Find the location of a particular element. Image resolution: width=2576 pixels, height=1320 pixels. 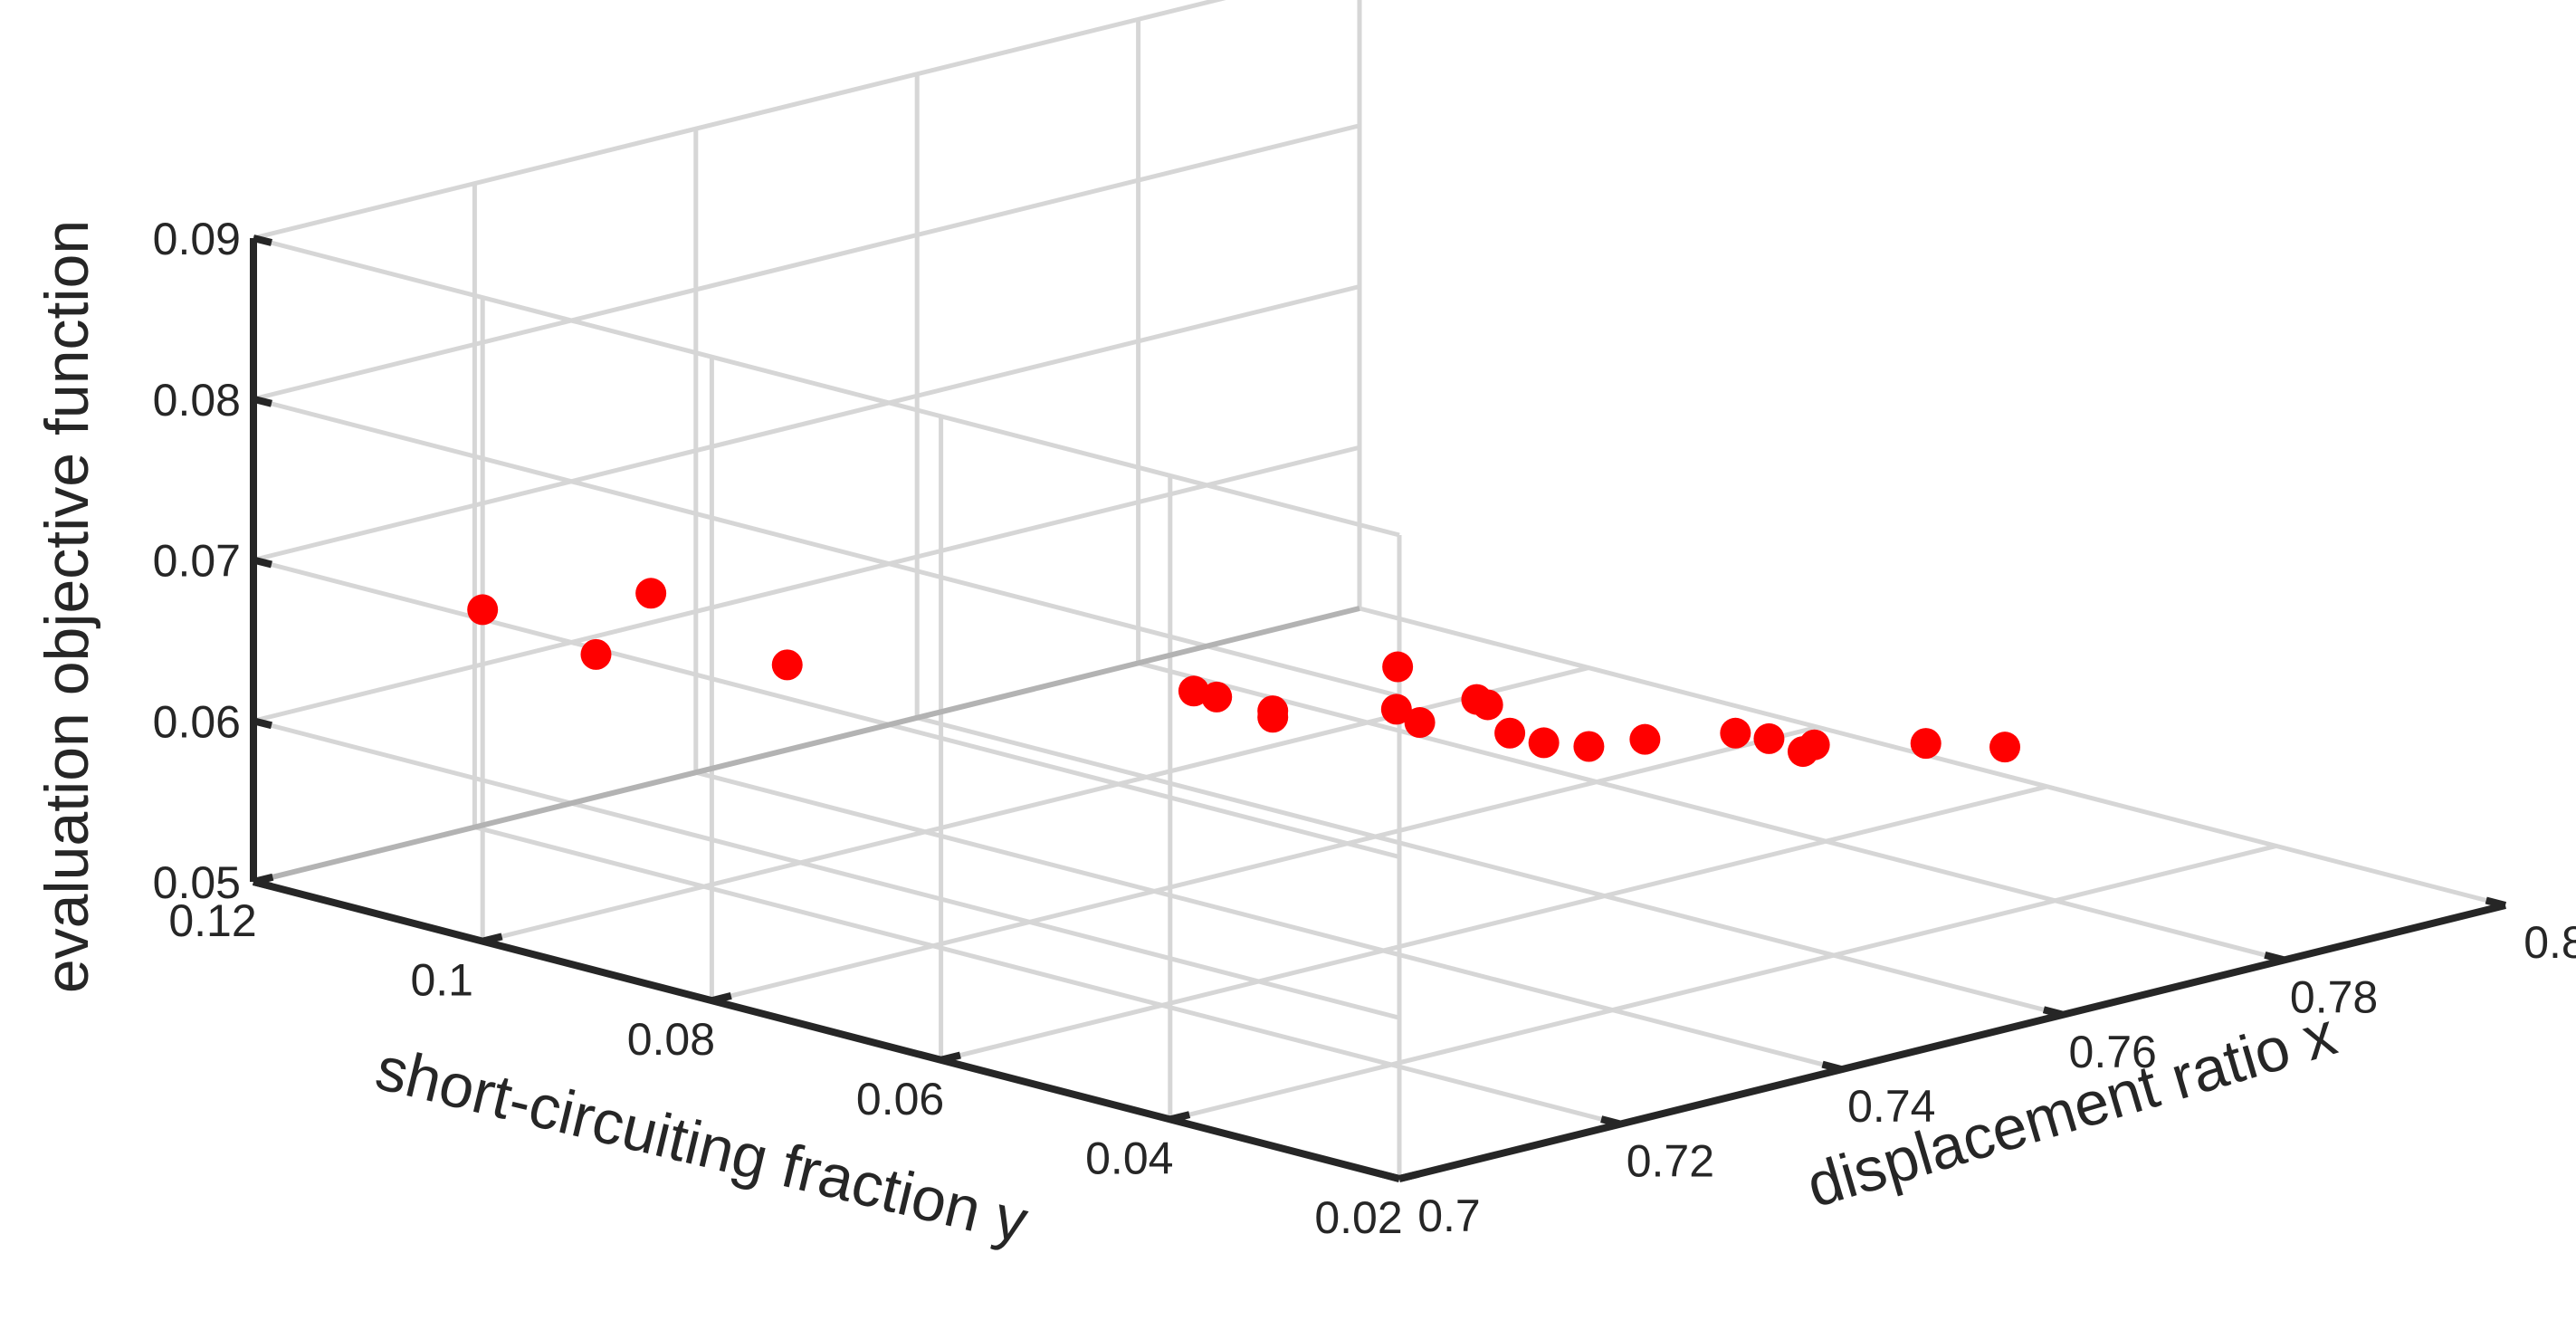

z-tick-label: 0.09 is located at coordinates (197, 239).